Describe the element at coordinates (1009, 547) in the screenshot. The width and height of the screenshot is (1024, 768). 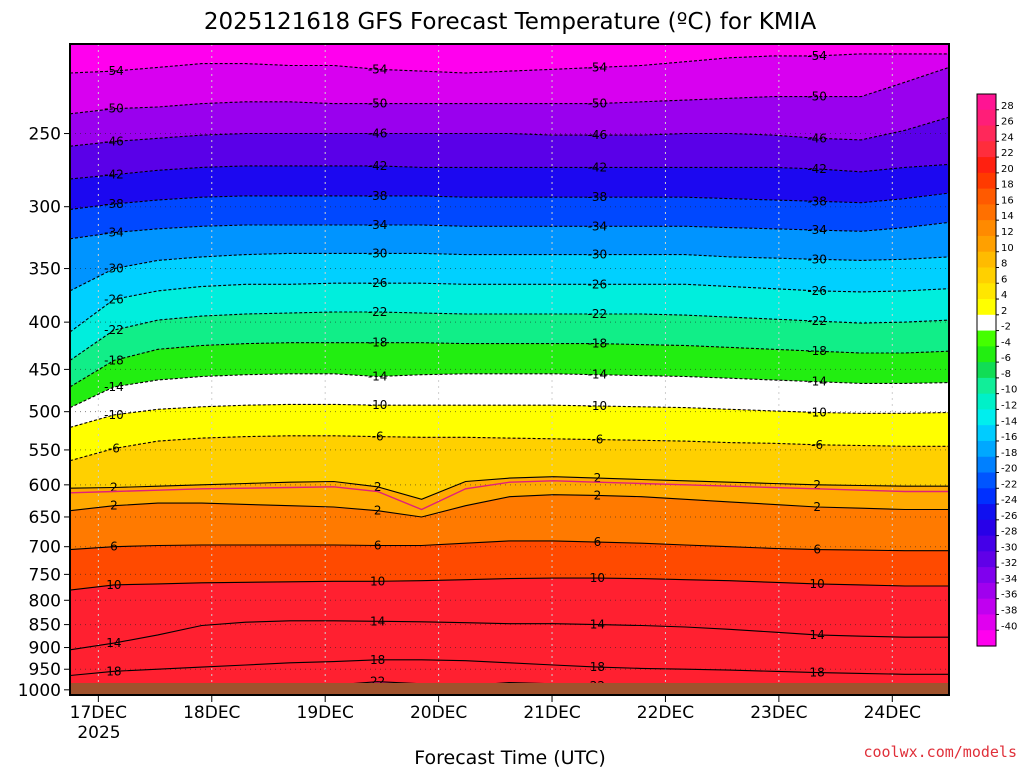
I see `colorbar-label: -30` at that location.